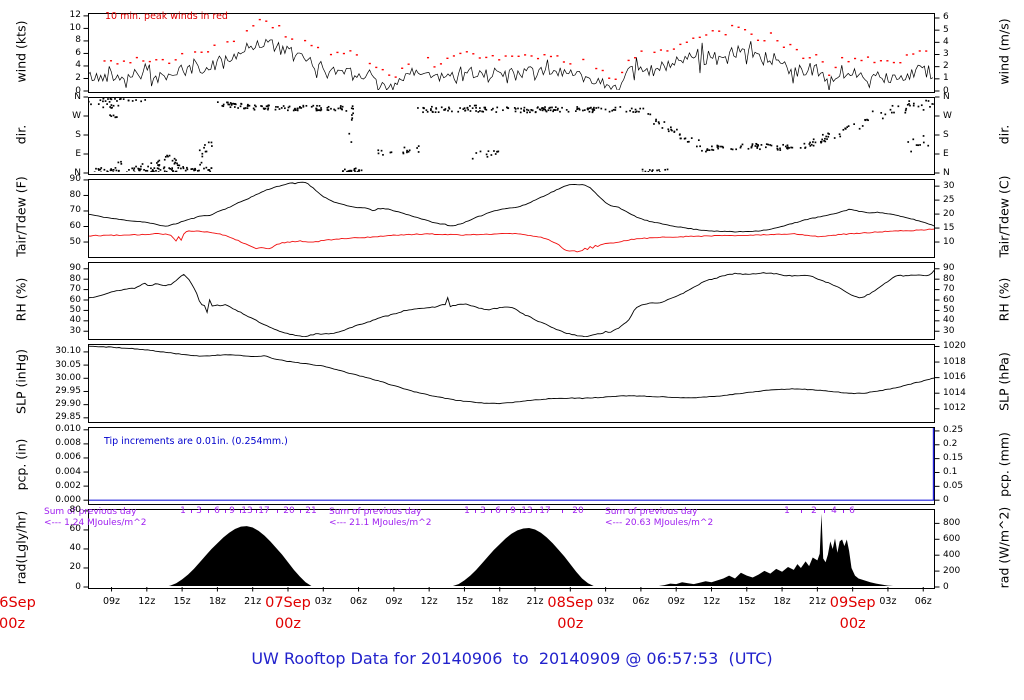  What do you see at coordinates (68, 364) in the screenshot?
I see `y-tick-label: 30.05` at bounding box center [68, 364].